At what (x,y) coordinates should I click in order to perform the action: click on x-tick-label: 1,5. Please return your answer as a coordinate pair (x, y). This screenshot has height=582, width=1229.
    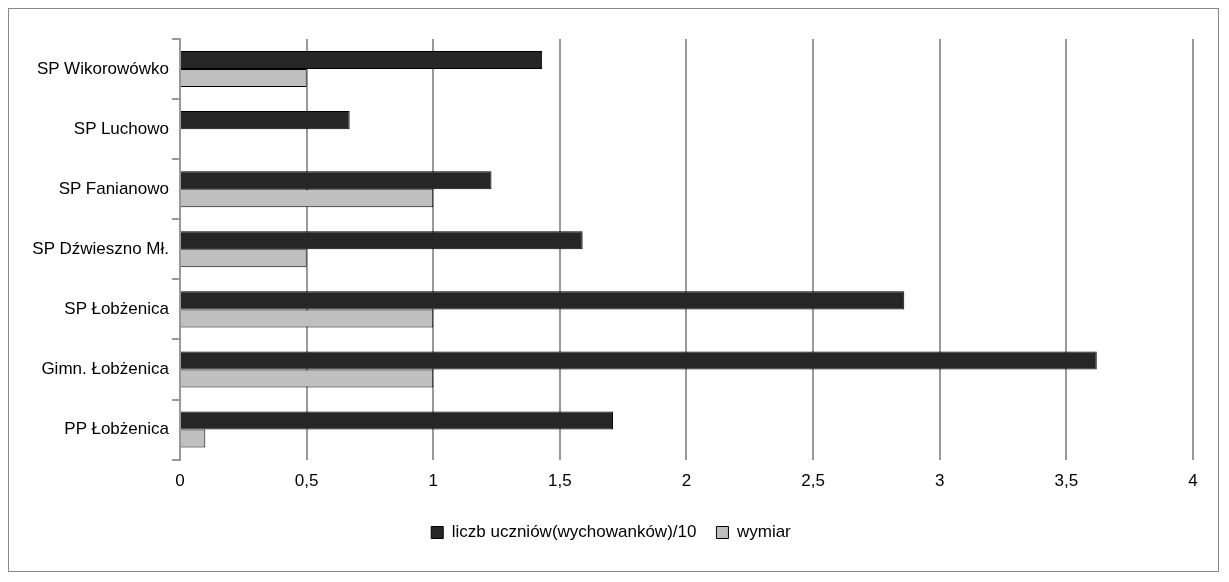
    Looking at the image, I should click on (560, 481).